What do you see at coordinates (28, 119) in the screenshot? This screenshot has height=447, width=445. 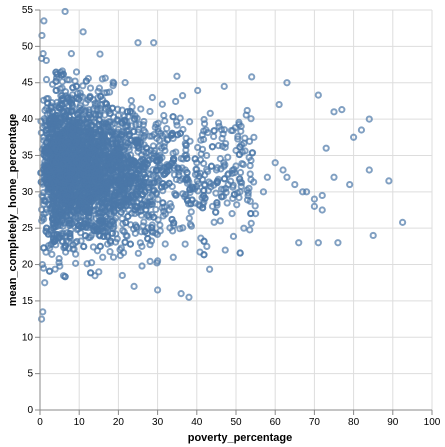 I see `y-tick-label: 40` at bounding box center [28, 119].